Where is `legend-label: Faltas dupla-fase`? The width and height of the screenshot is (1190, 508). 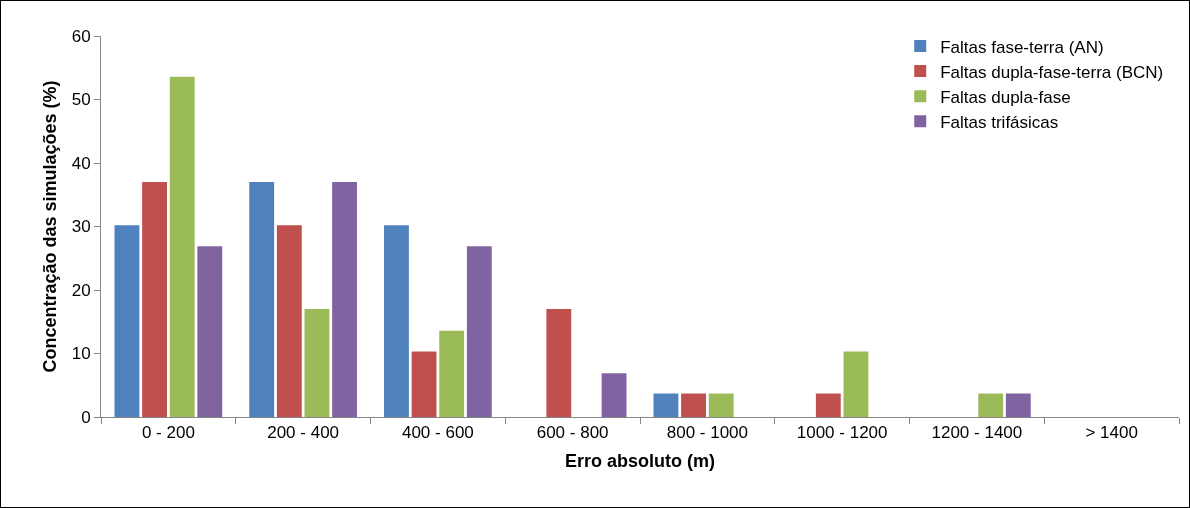 legend-label: Faltas dupla-fase is located at coordinates (1005, 97).